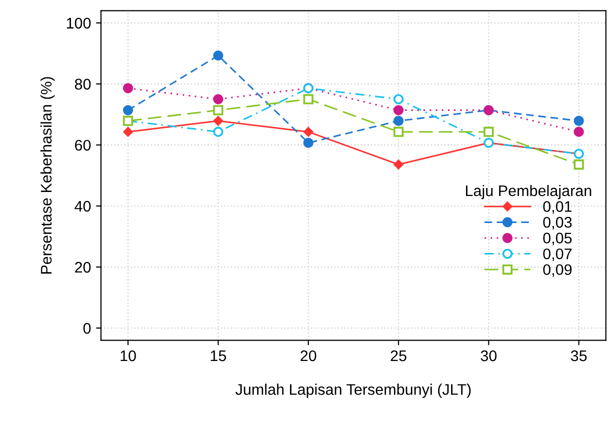 The width and height of the screenshot is (612, 428). What do you see at coordinates (529, 192) in the screenshot?
I see `legend-title: Laju Pembelajaran` at bounding box center [529, 192].